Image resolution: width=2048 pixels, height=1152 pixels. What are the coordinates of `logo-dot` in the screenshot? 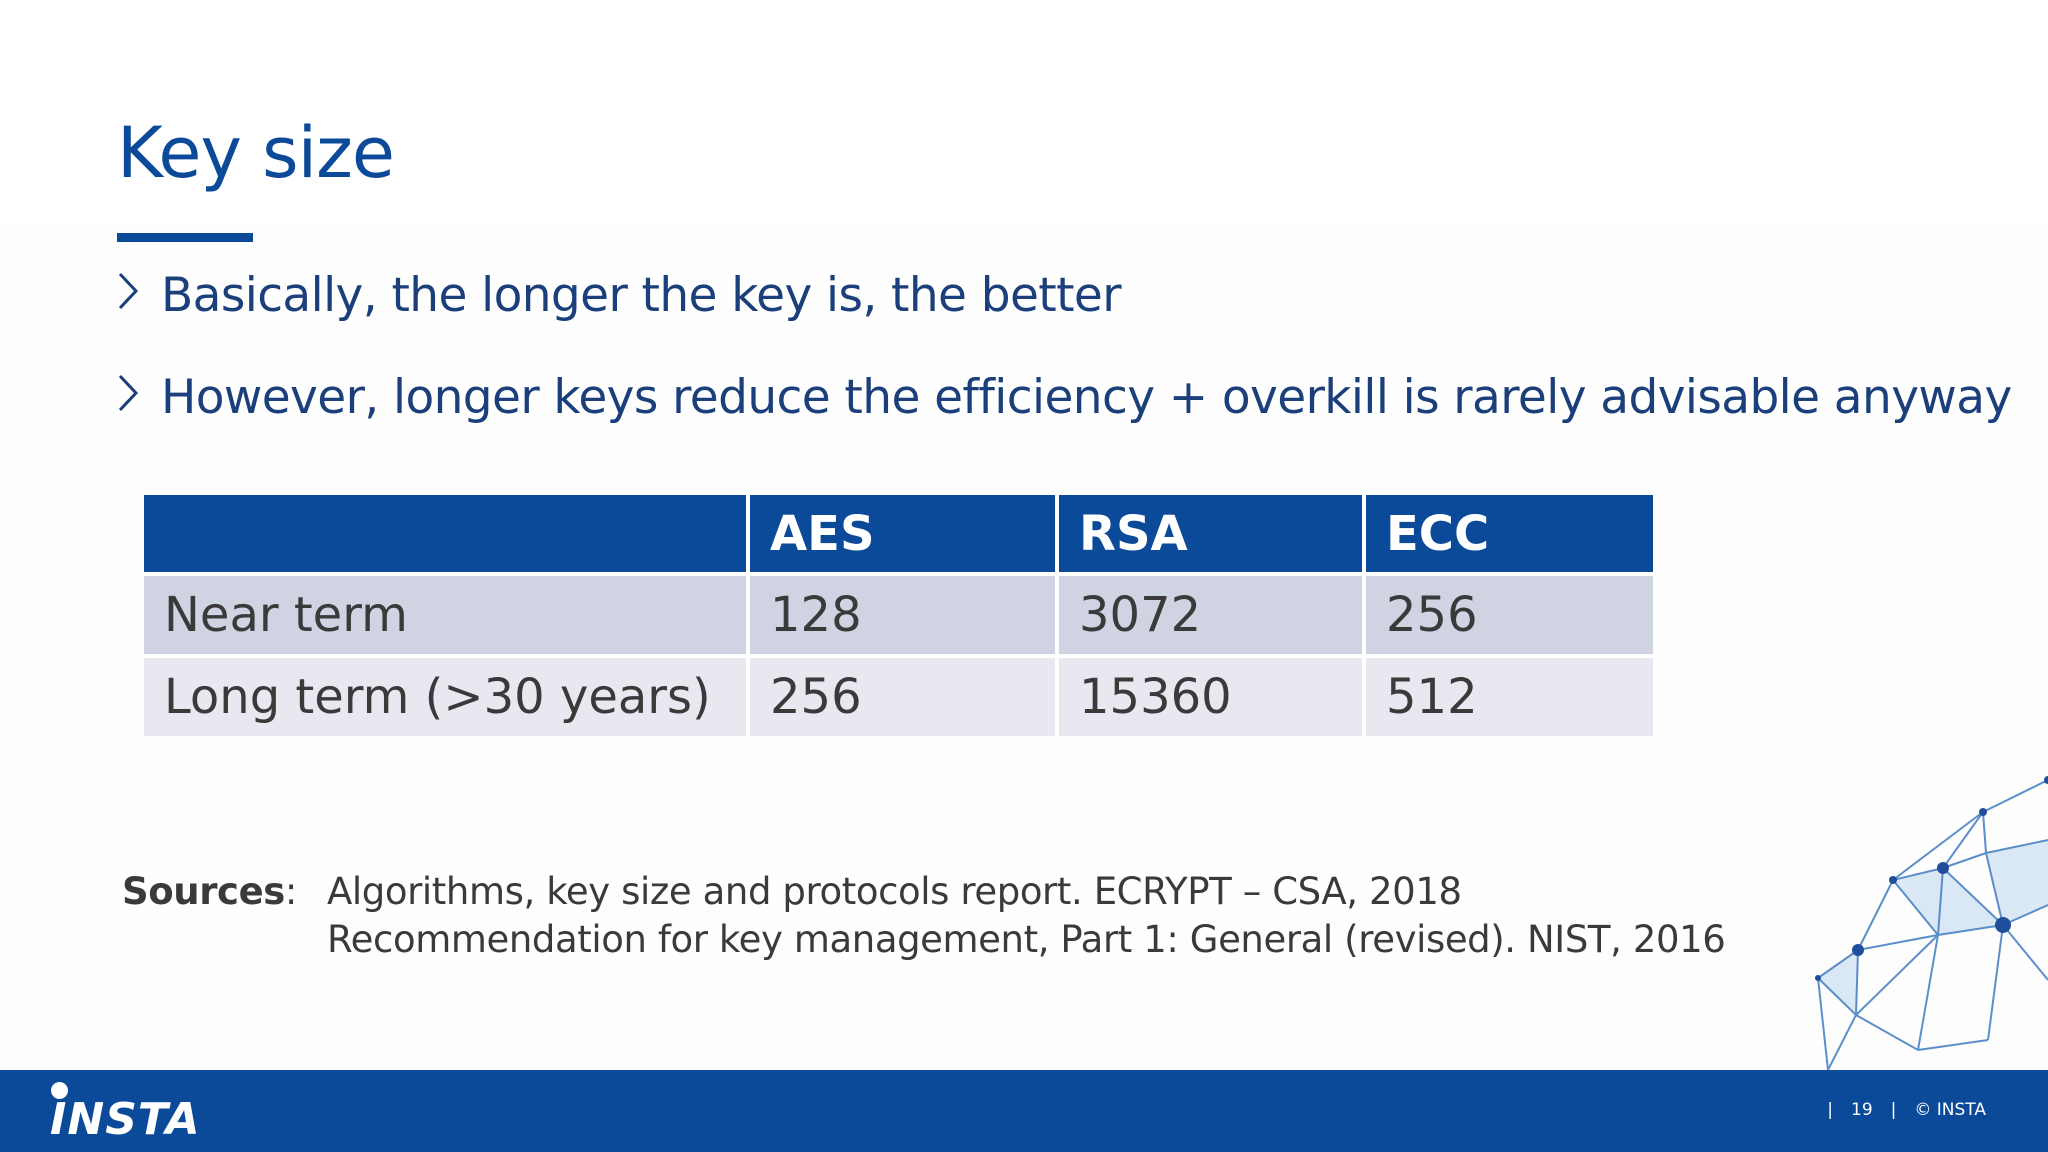 It's located at (59, 1090).